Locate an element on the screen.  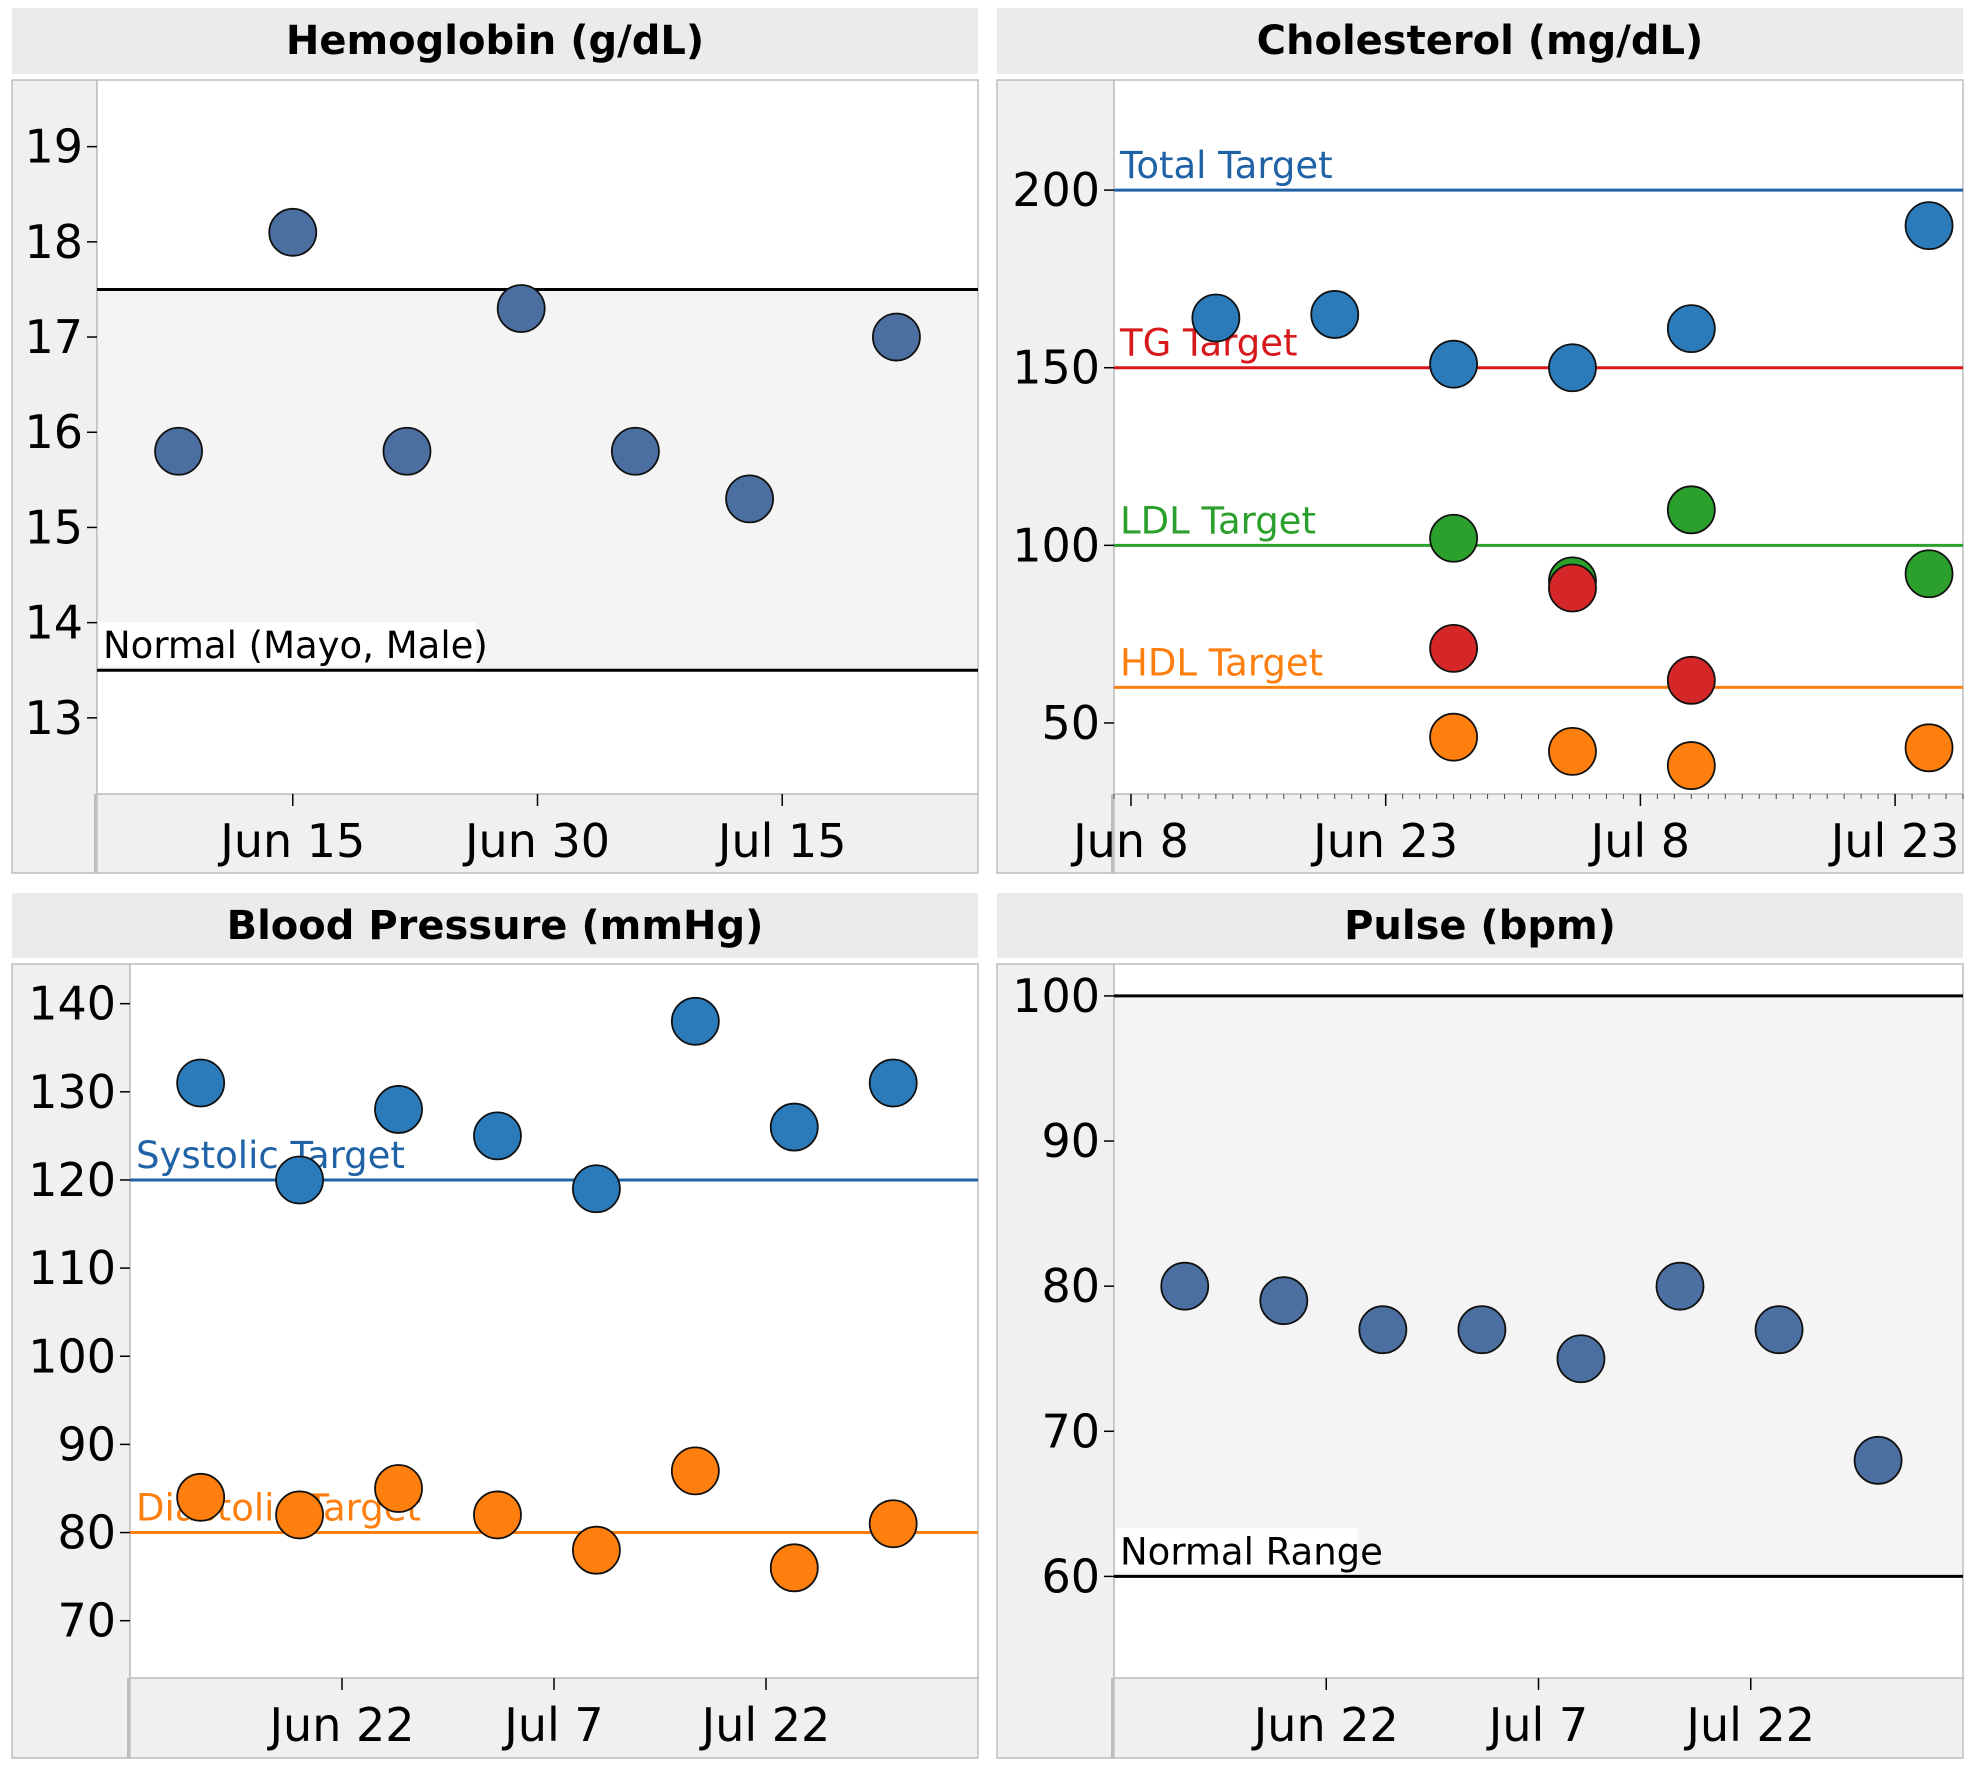
chart-title: Pulse (bpm) is located at coordinates (1480, 926).